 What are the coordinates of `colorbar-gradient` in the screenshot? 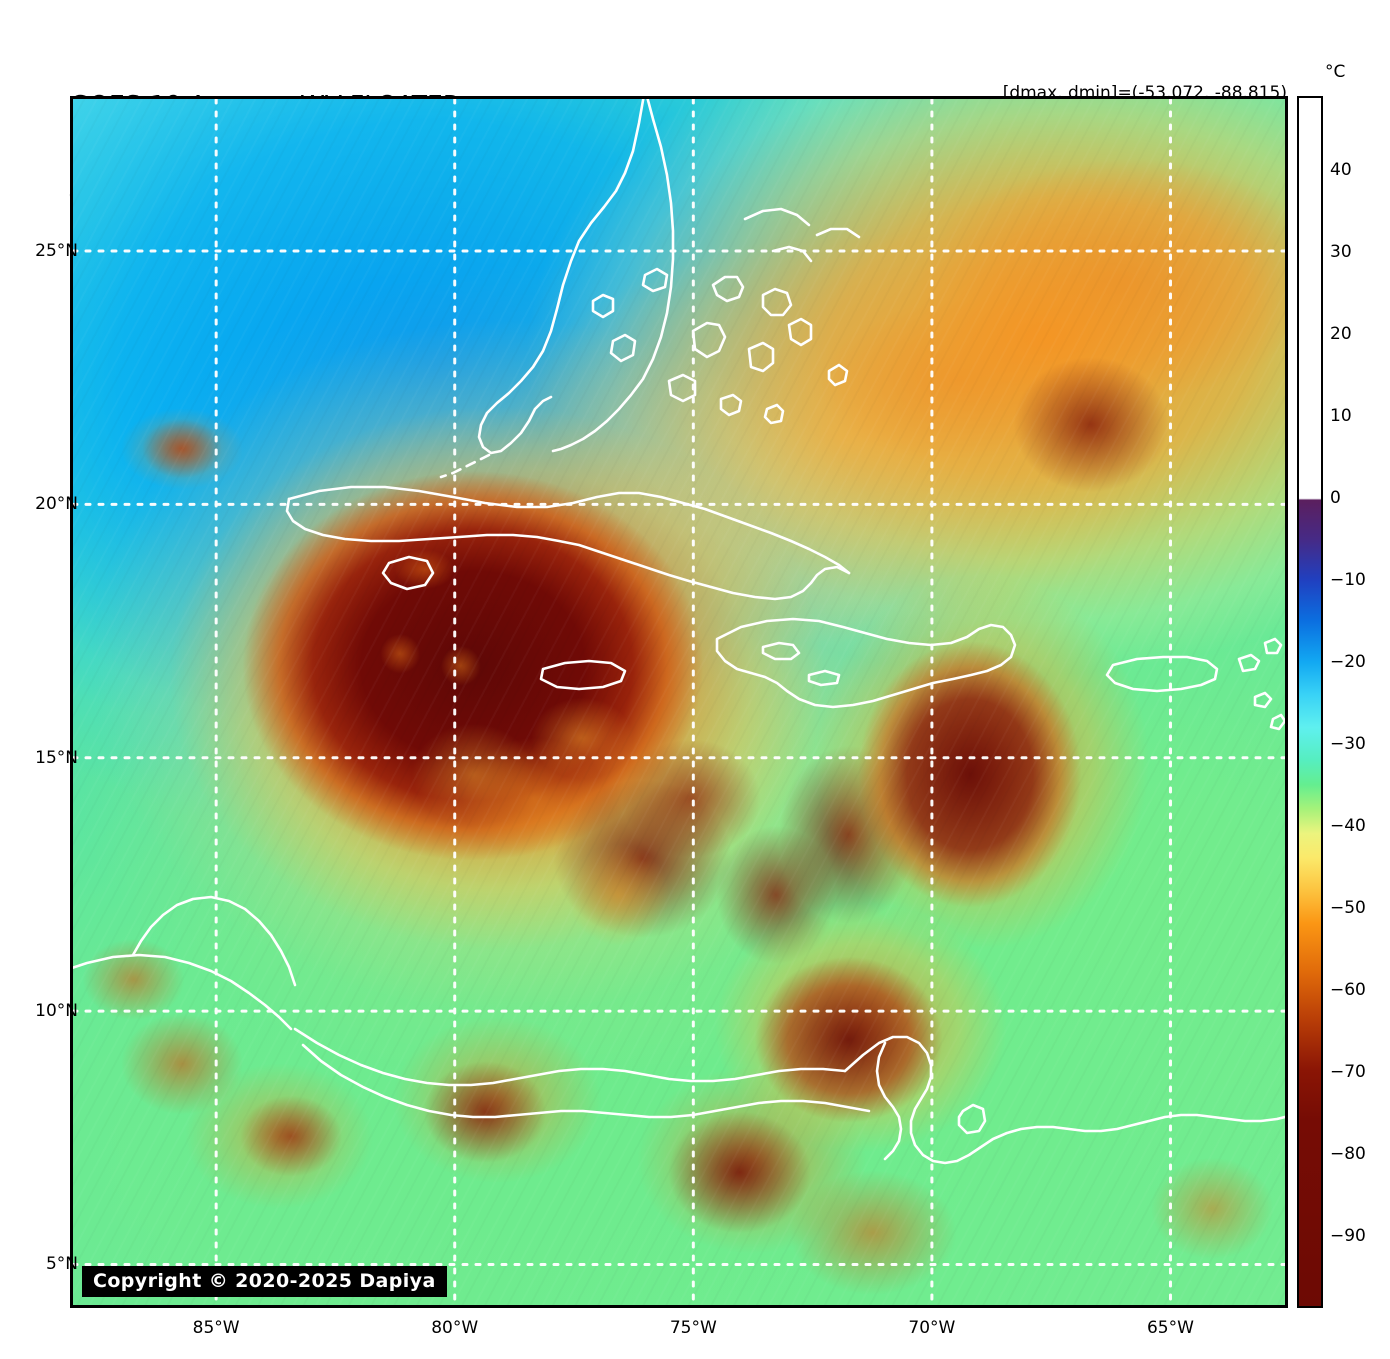 It's located at (1310, 702).